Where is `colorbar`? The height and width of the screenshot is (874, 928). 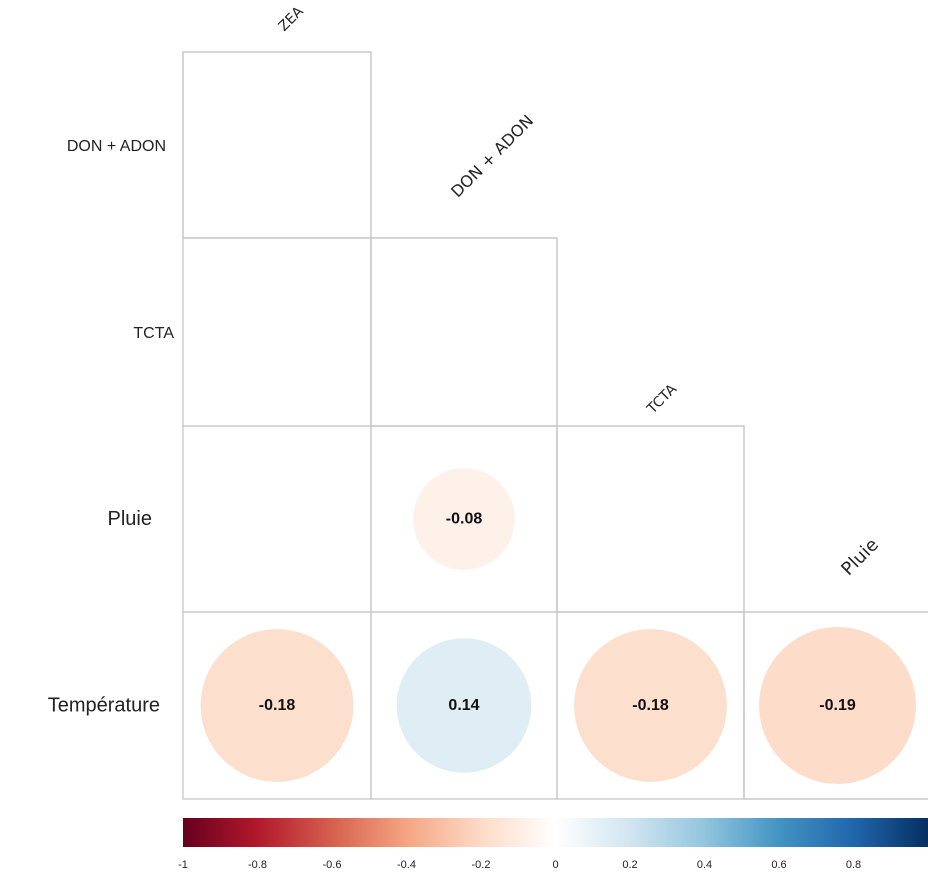
colorbar is located at coordinates (555, 832).